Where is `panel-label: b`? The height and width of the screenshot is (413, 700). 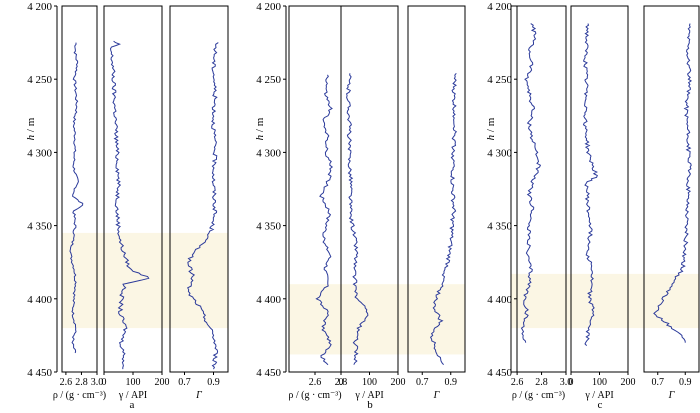 panel-label: b is located at coordinates (370, 405).